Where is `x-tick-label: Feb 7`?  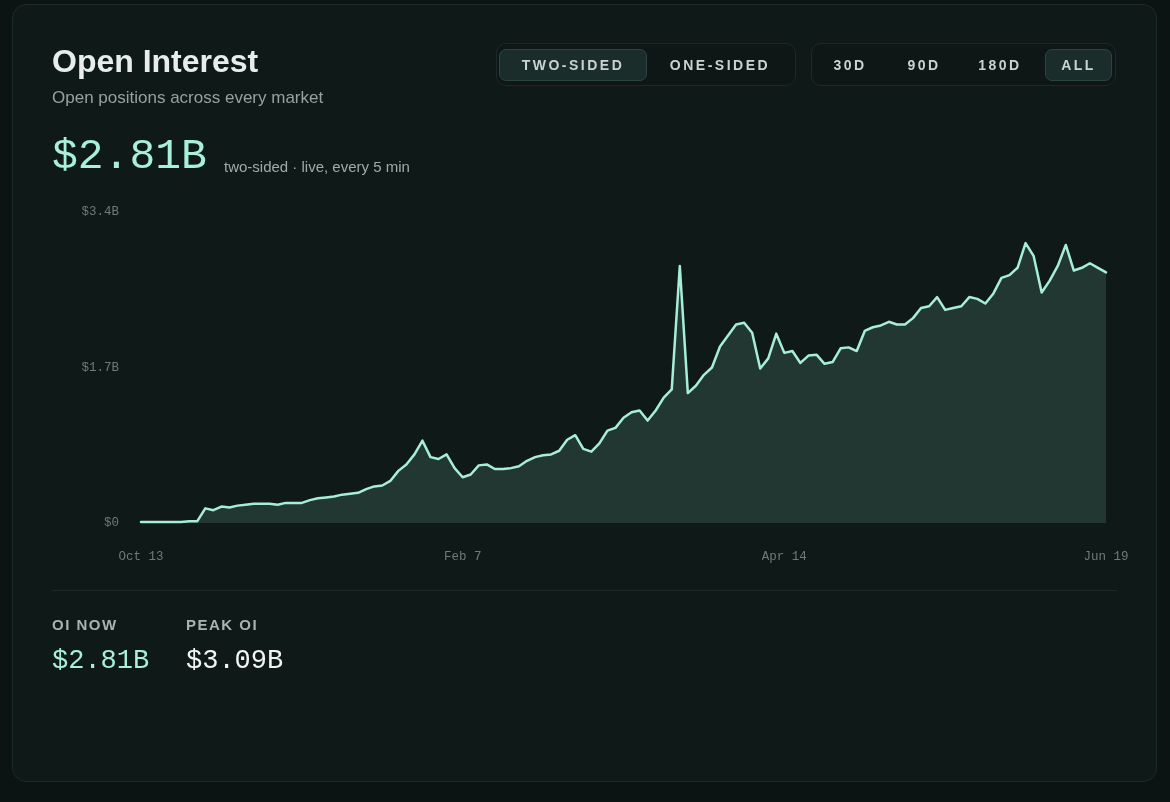 x-tick-label: Feb 7 is located at coordinates (462, 556).